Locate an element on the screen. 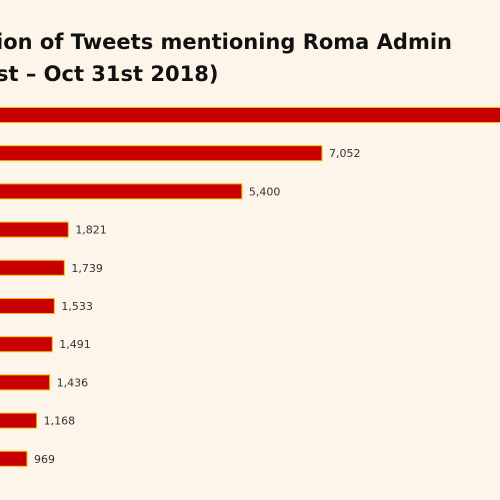 The height and width of the screenshot is (500, 500). bar-value-label-3: 5,400 is located at coordinates (265, 191).